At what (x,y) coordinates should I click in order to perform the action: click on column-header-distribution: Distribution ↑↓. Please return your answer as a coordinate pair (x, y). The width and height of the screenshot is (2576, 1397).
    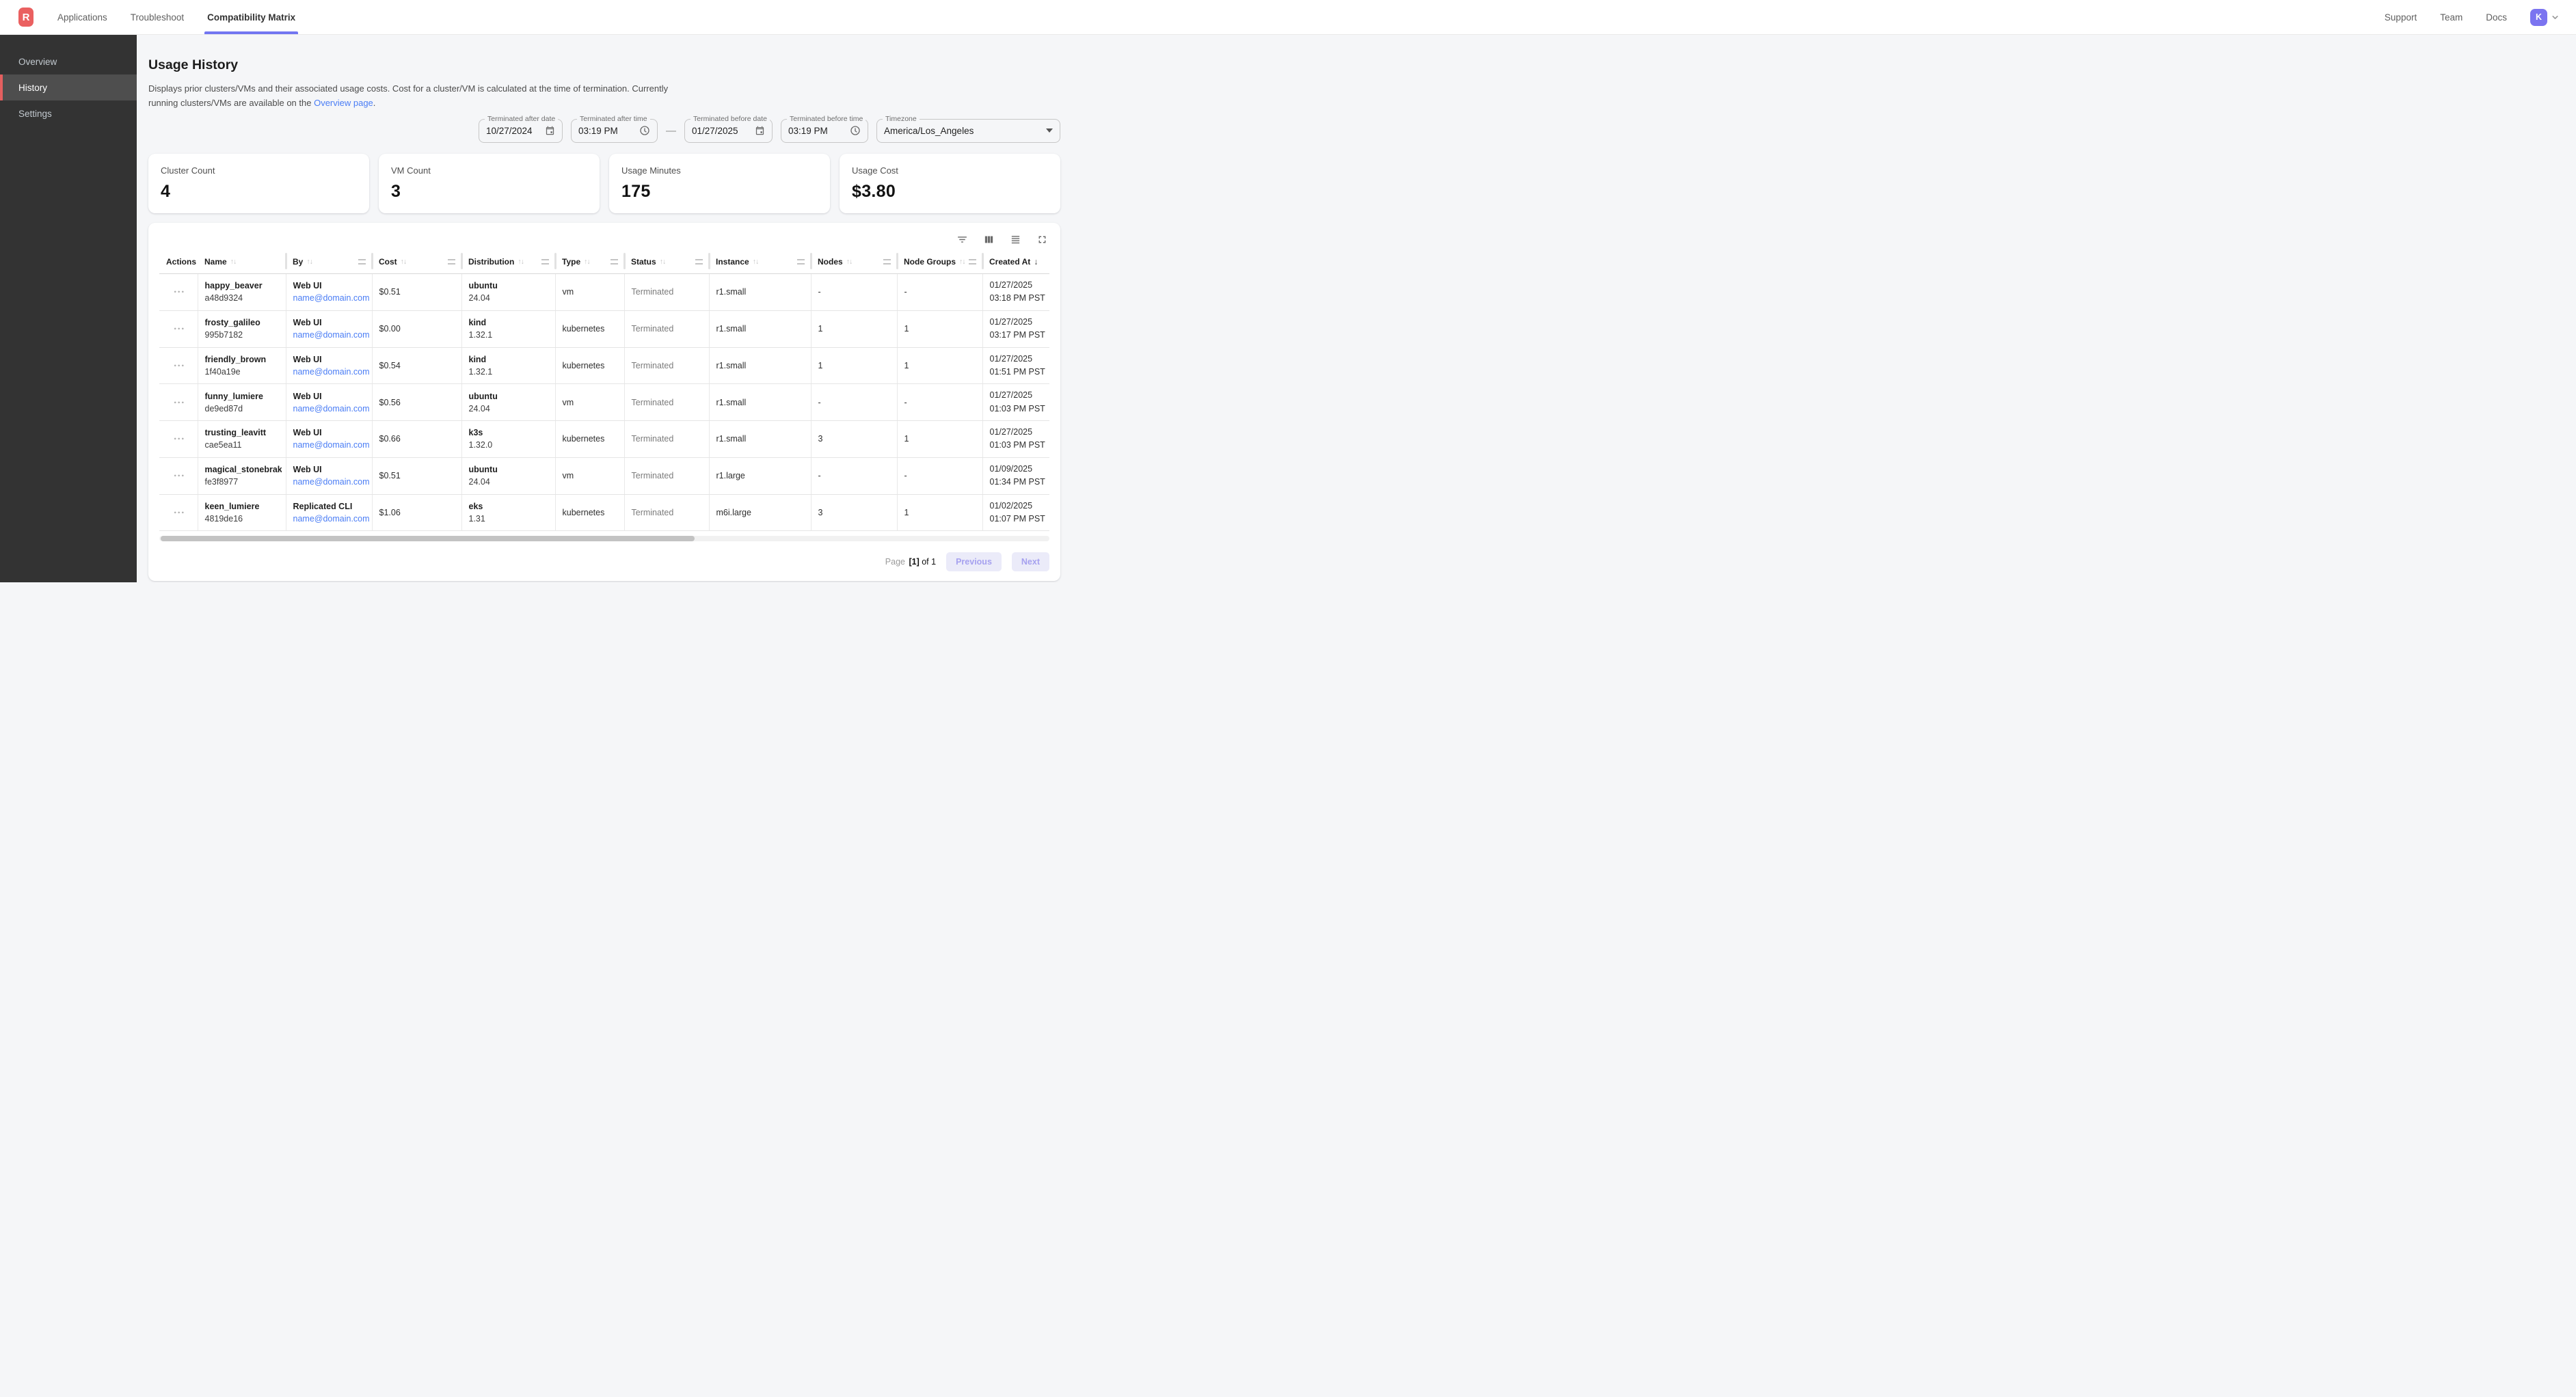
    Looking at the image, I should click on (508, 262).